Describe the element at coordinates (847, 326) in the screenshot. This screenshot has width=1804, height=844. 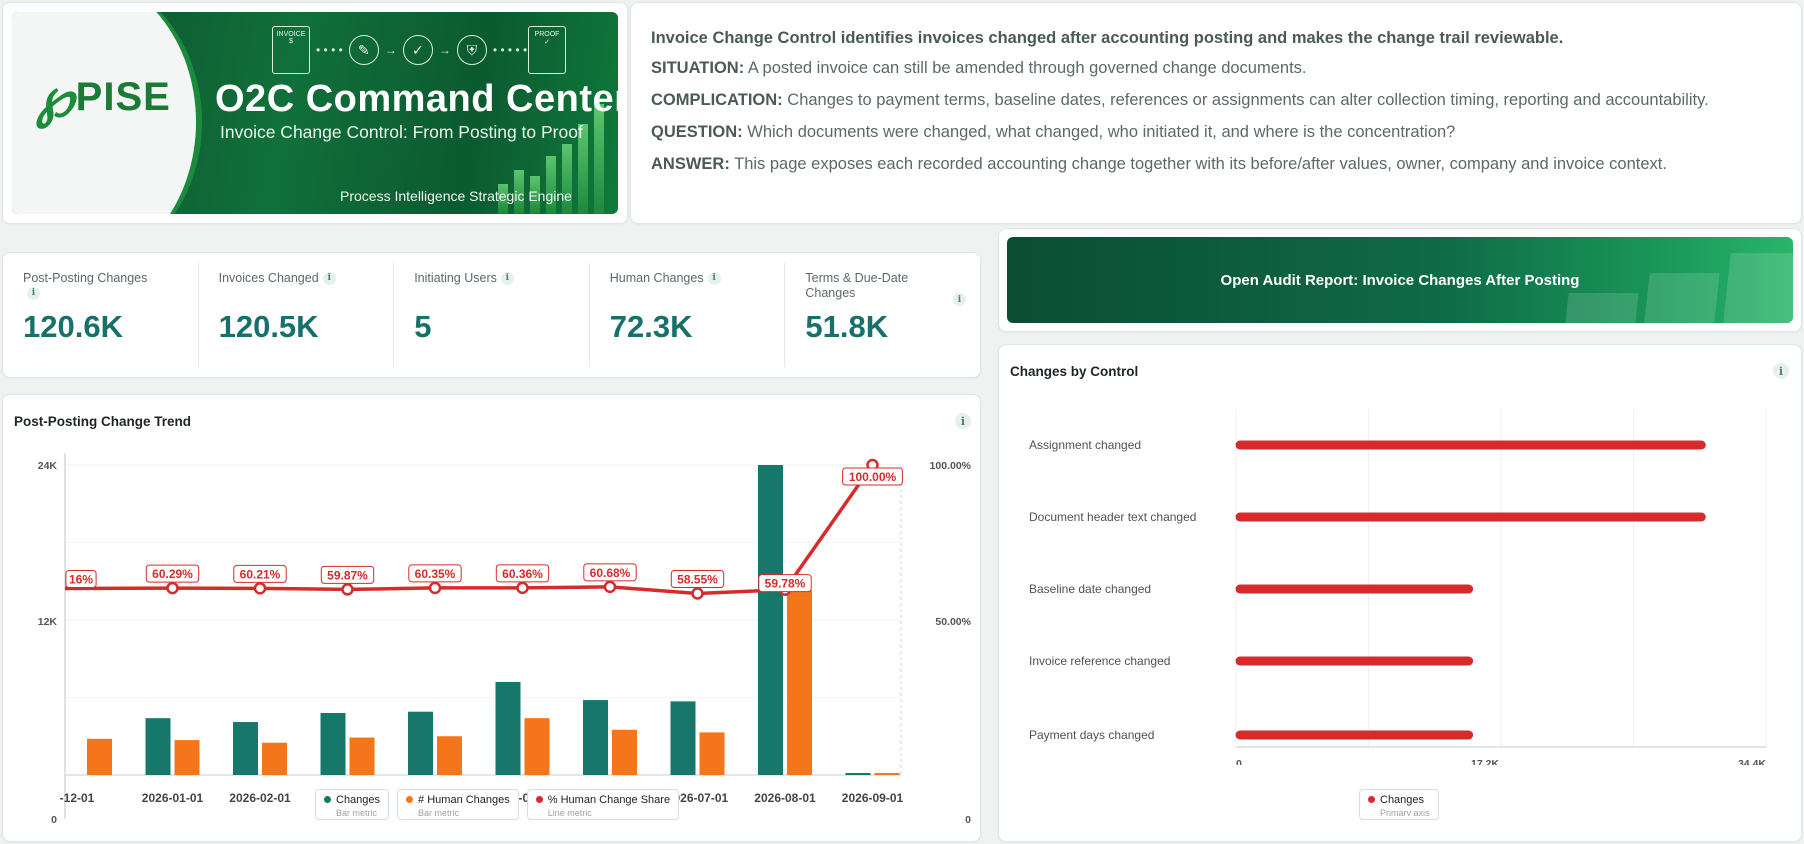
I see `kpi-value: 51.8K` at that location.